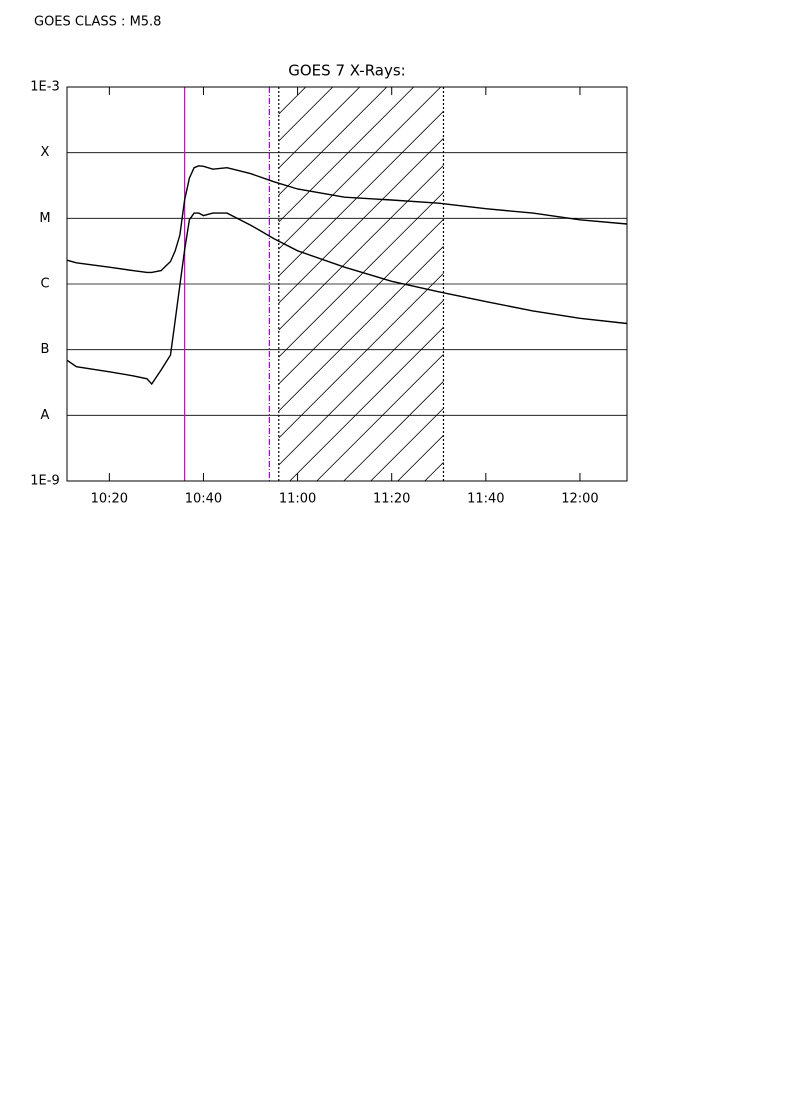 Image resolution: width=790 pixels, height=1118 pixels. I want to click on header: GOES CLASS : M5.8, so click(97, 22).